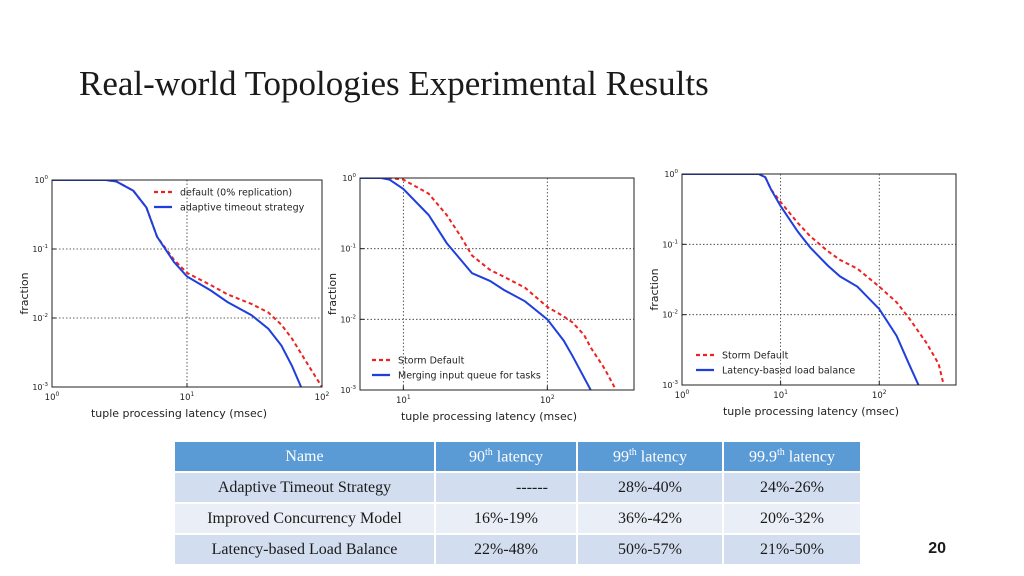  I want to click on header-99-9th-latency: 99.9th latency, so click(792, 456).